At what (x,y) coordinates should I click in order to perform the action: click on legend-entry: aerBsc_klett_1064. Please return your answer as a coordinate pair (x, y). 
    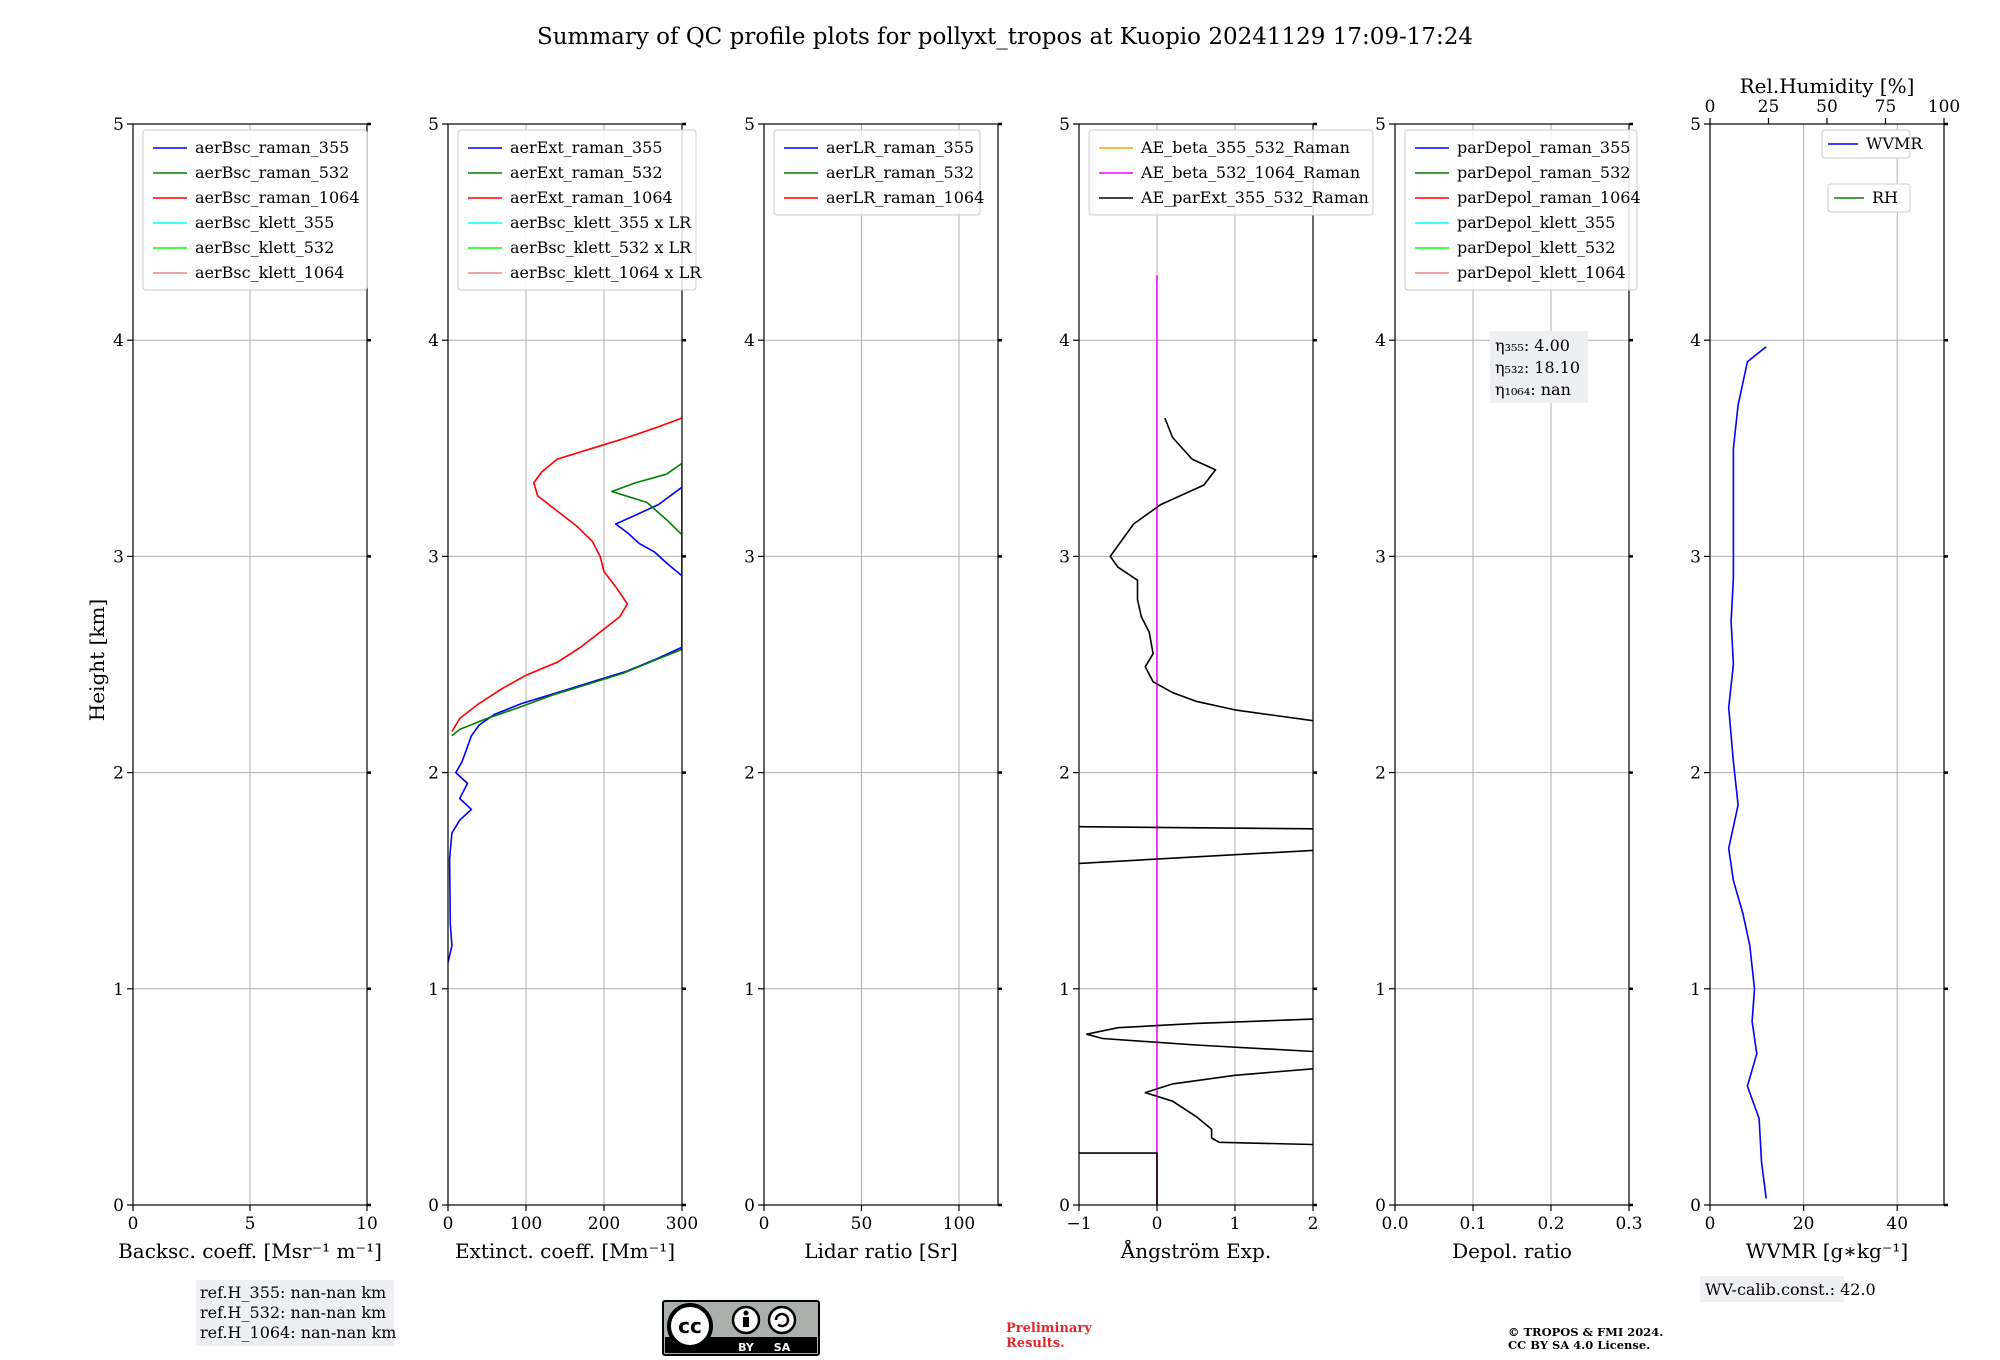
    Looking at the image, I should click on (269, 272).